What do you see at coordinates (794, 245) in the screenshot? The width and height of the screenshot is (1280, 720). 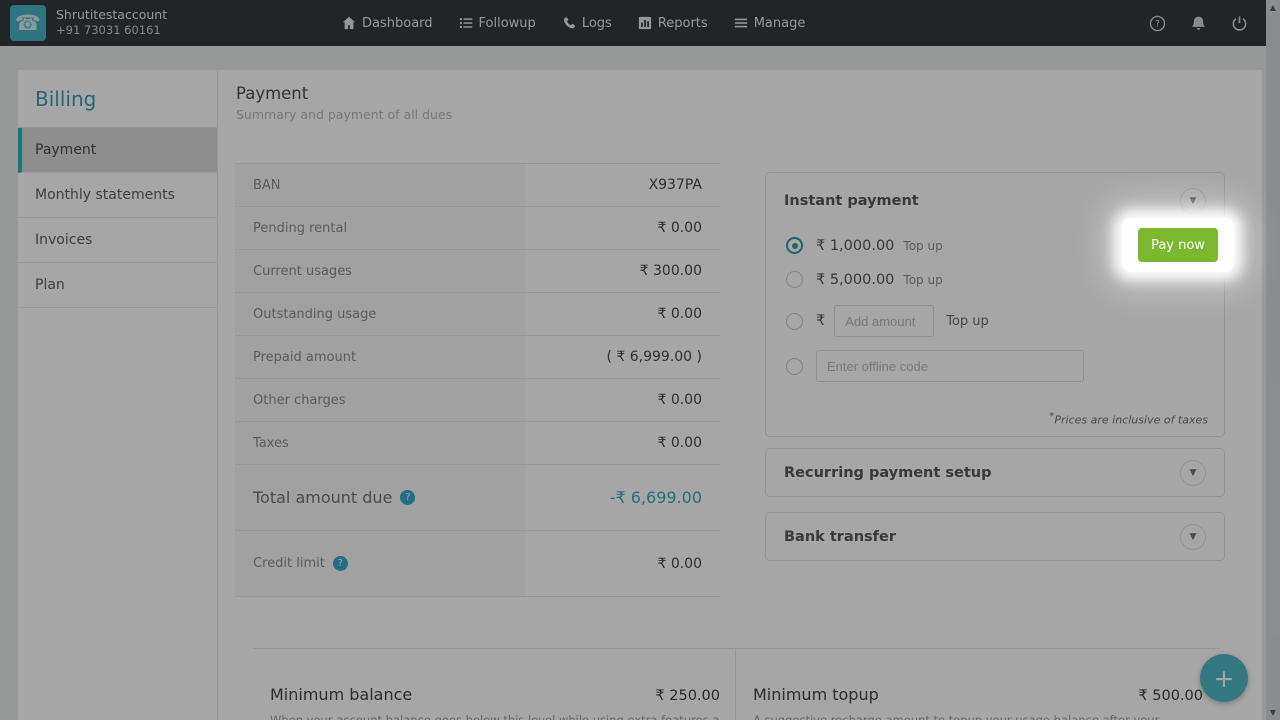 I see `radio-selected` at bounding box center [794, 245].